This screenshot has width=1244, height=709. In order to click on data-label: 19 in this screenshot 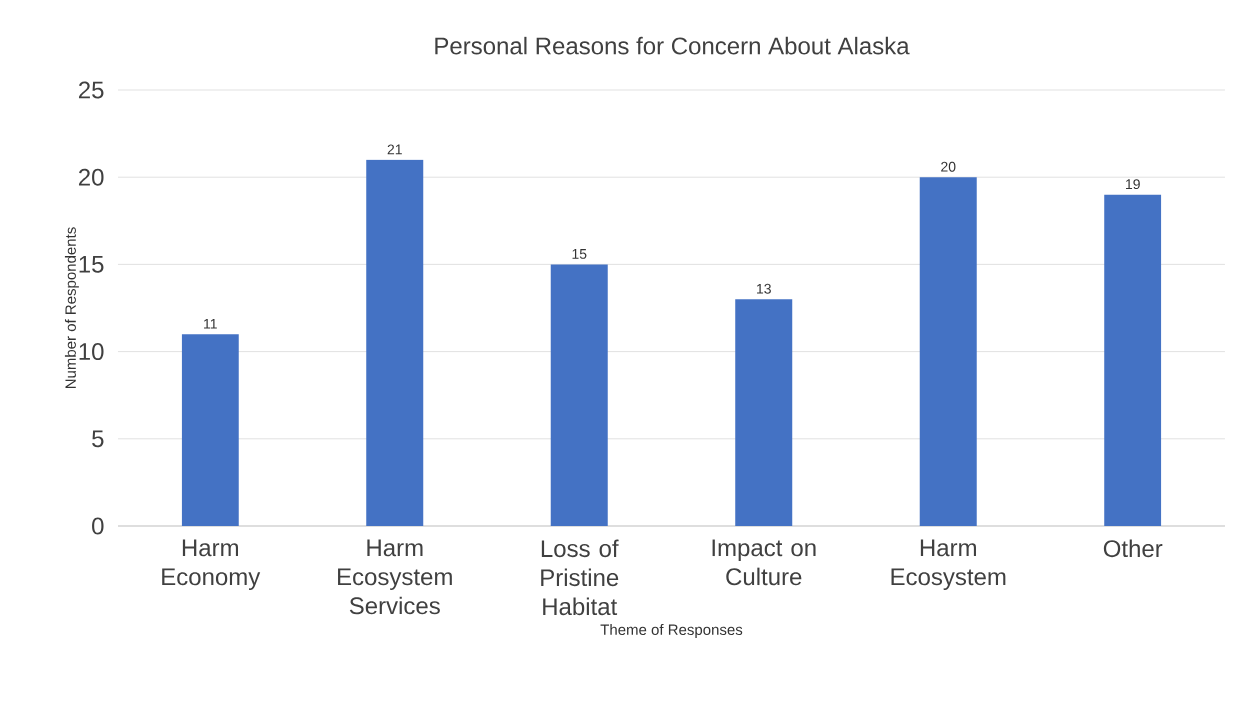, I will do `click(1133, 184)`.